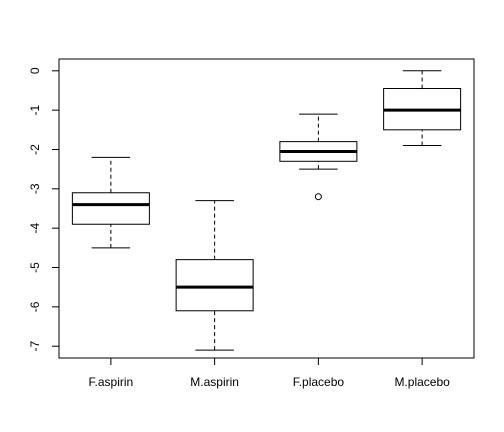 This screenshot has height=432, width=504. I want to click on x-tick-label: F.aspirin, so click(111, 382).